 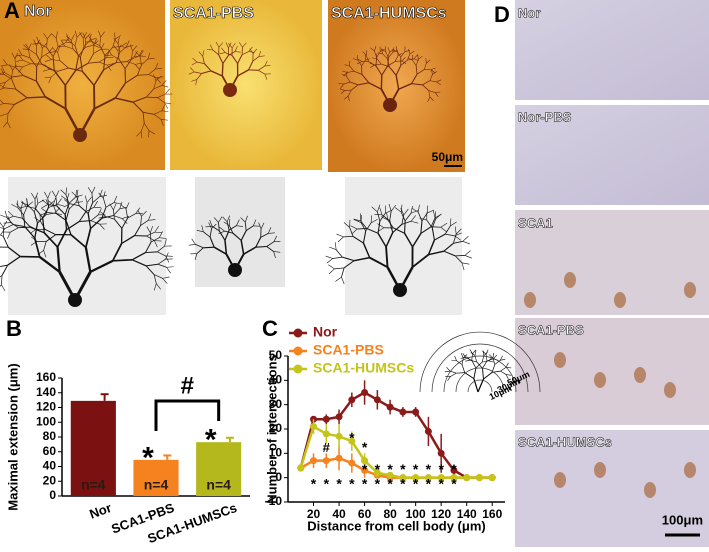 I want to click on x-axis-label: Distance from cell body (μm), so click(x=396, y=525).